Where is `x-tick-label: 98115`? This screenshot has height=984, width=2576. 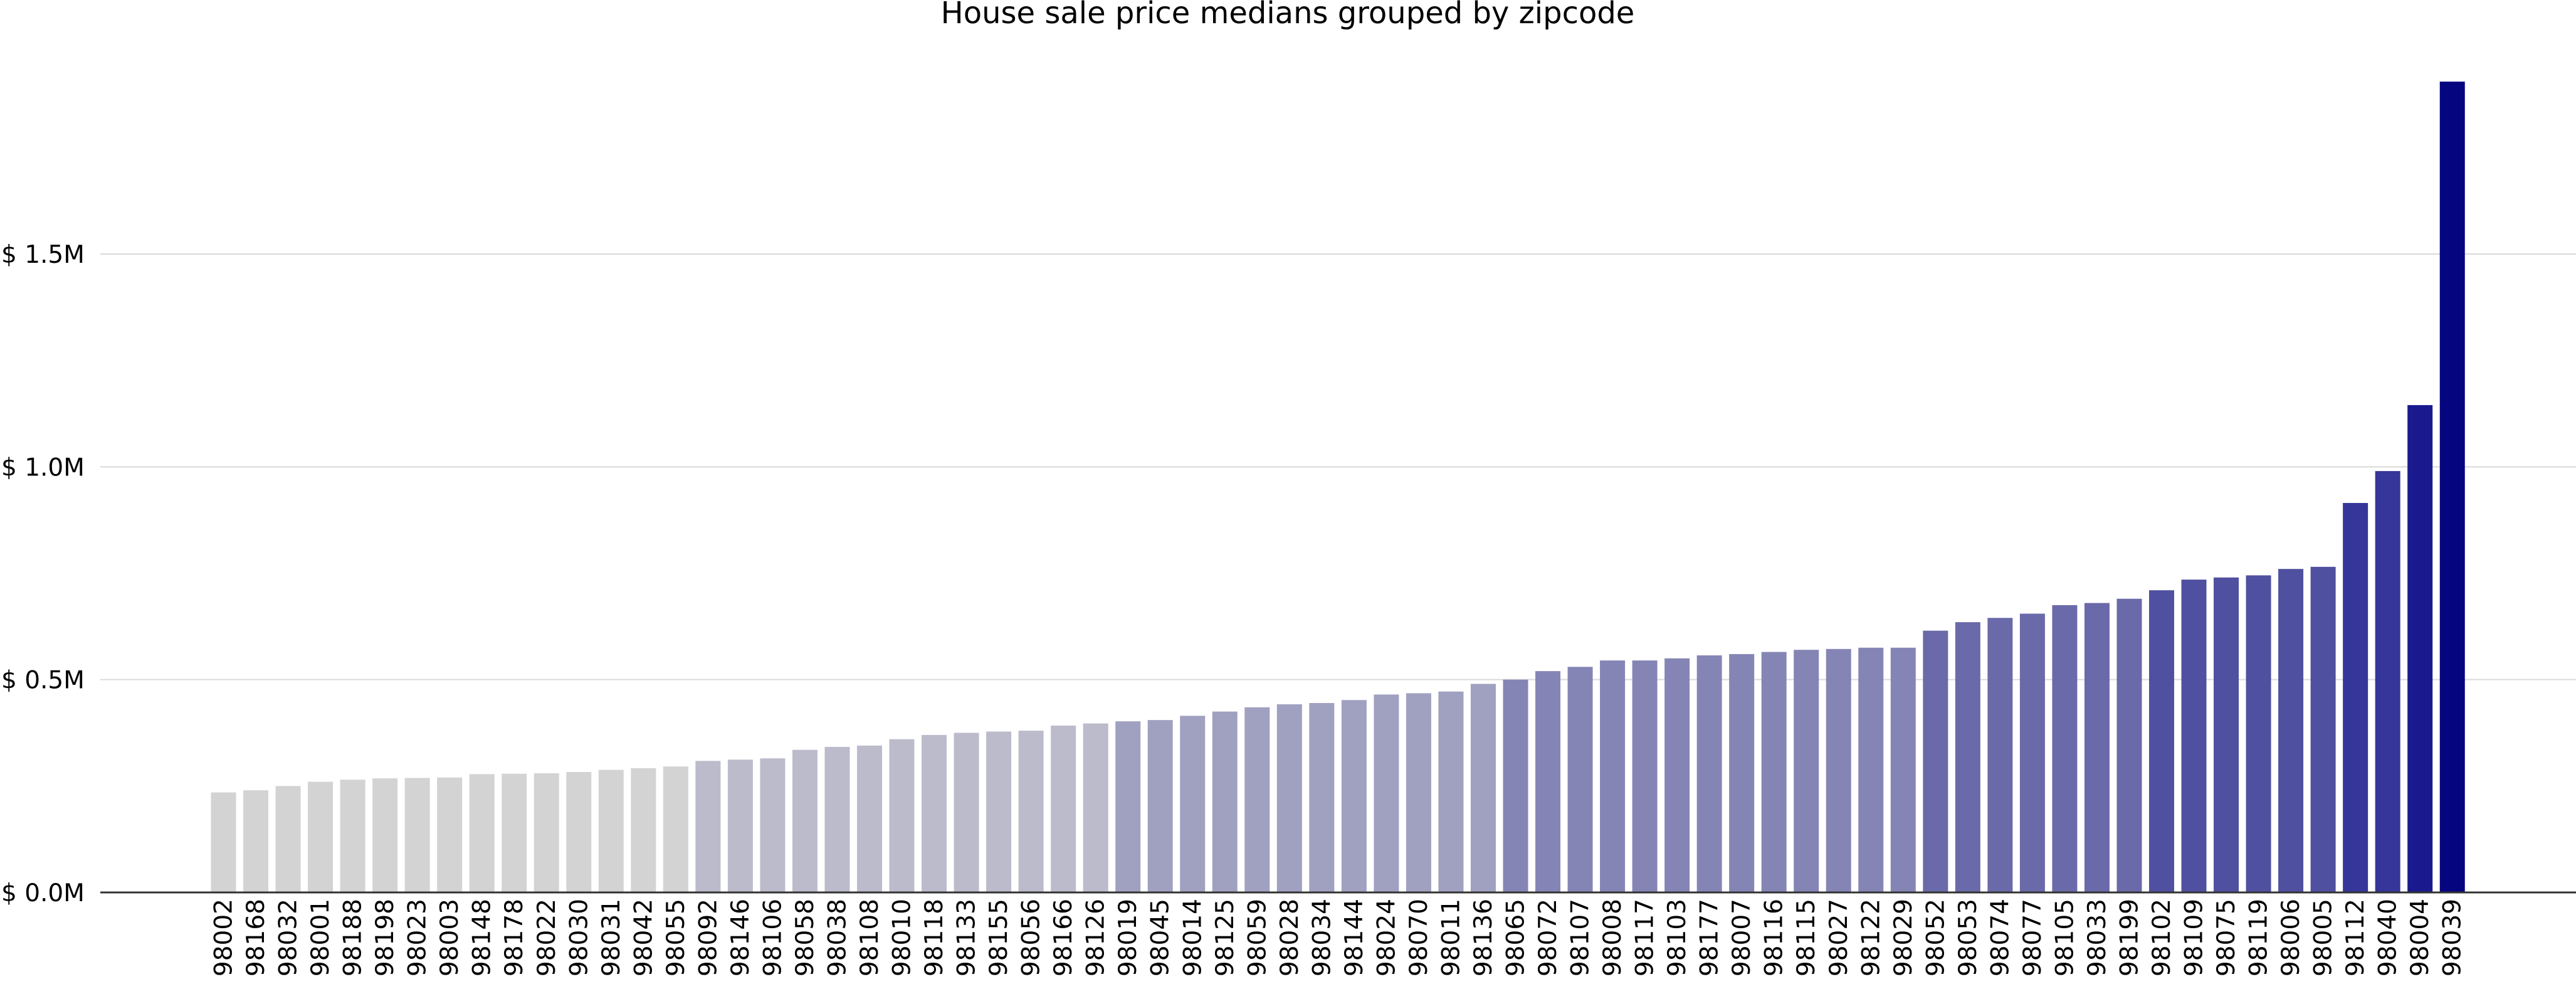
x-tick-label: 98115 is located at coordinates (1806, 937).